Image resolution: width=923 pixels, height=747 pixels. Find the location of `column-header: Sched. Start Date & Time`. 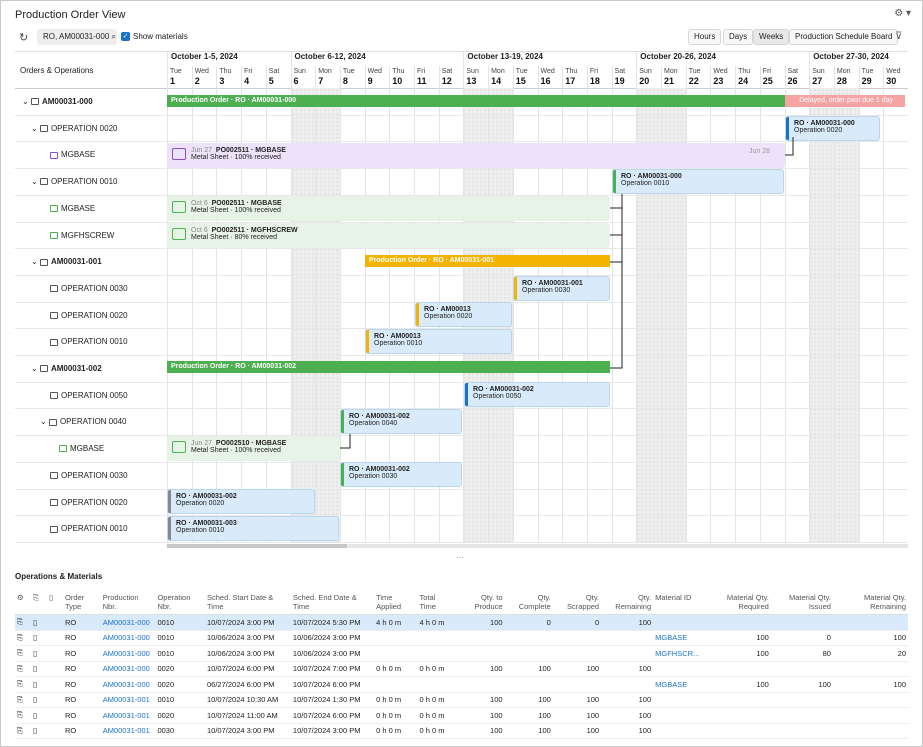

column-header: Sched. Start Date & Time is located at coordinates (248, 602).